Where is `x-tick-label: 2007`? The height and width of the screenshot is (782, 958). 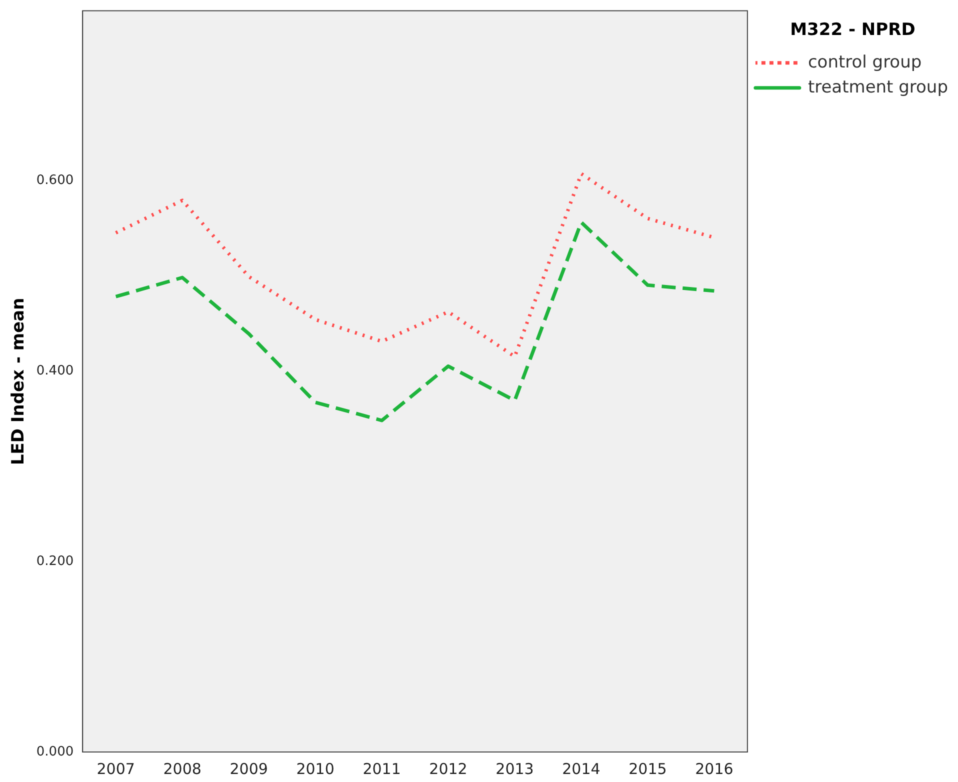 x-tick-label: 2007 is located at coordinates (115, 769).